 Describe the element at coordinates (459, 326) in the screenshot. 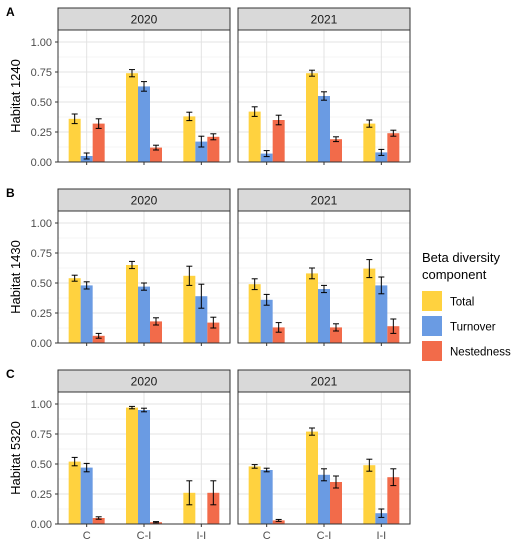

I see `legend-entry-turnover: Turnover` at that location.